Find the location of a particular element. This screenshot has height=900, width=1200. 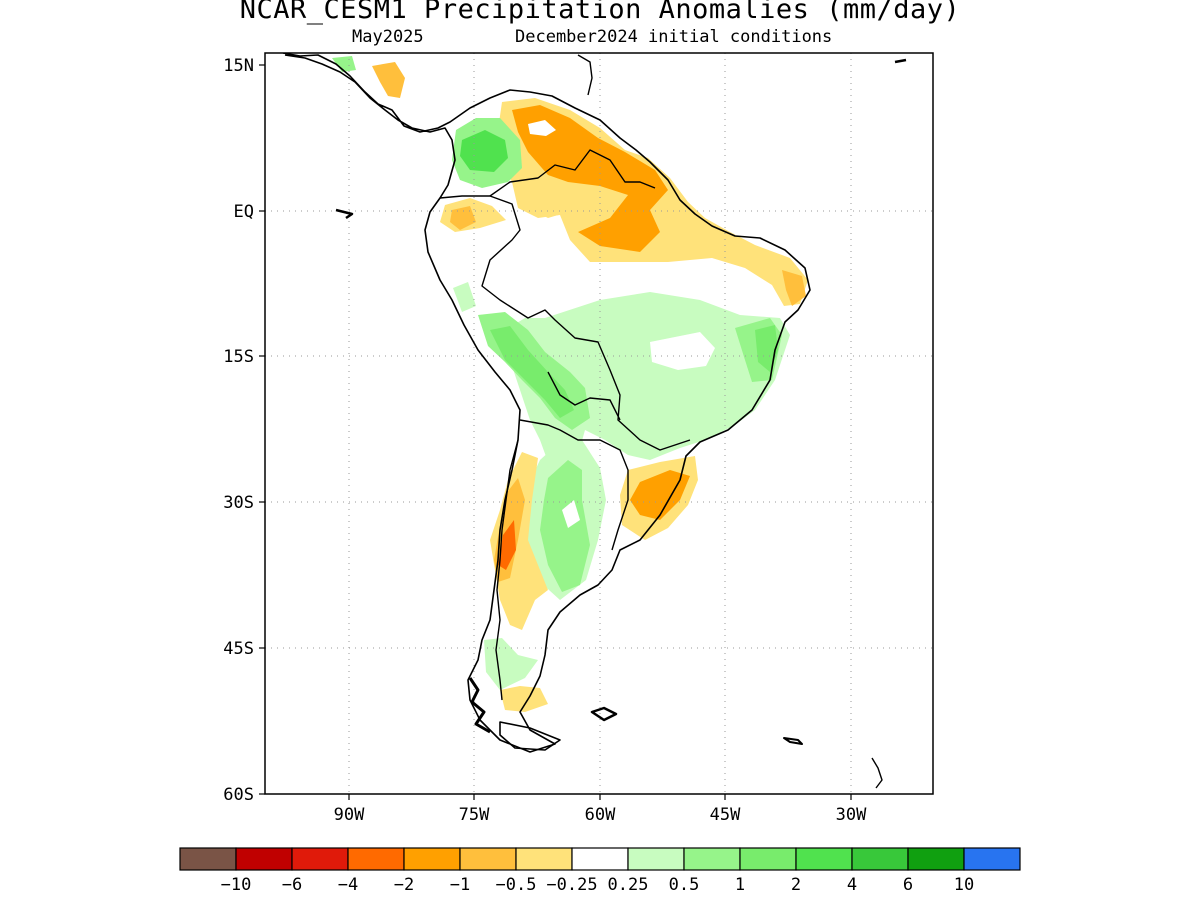

lon-label: 45W is located at coordinates (725, 815).